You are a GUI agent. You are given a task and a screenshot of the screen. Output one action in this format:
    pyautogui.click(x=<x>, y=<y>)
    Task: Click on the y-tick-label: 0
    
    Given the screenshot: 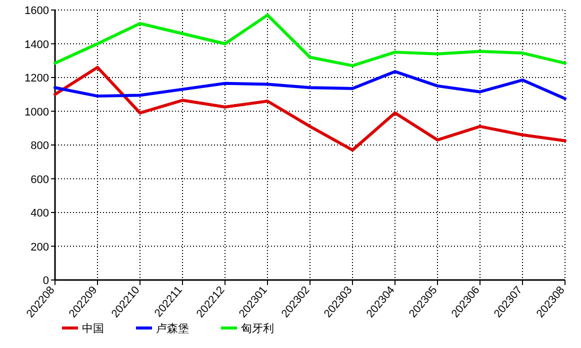 What is the action you would take?
    pyautogui.click(x=45, y=281)
    